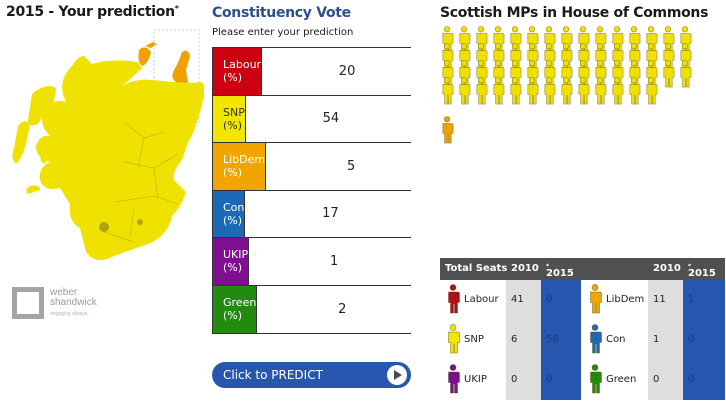  I want to click on seats-row-snp: SNP 6 58, so click(511, 340).